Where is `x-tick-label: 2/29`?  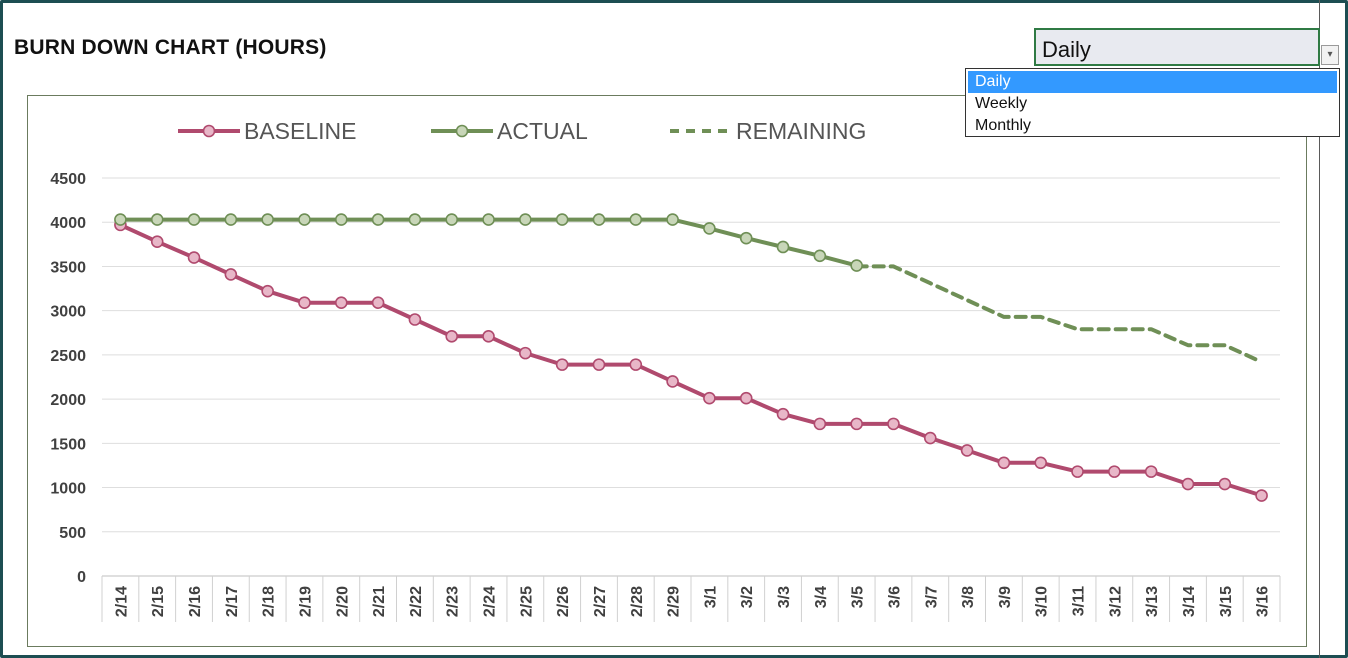
x-tick-label: 2/29 is located at coordinates (674, 601).